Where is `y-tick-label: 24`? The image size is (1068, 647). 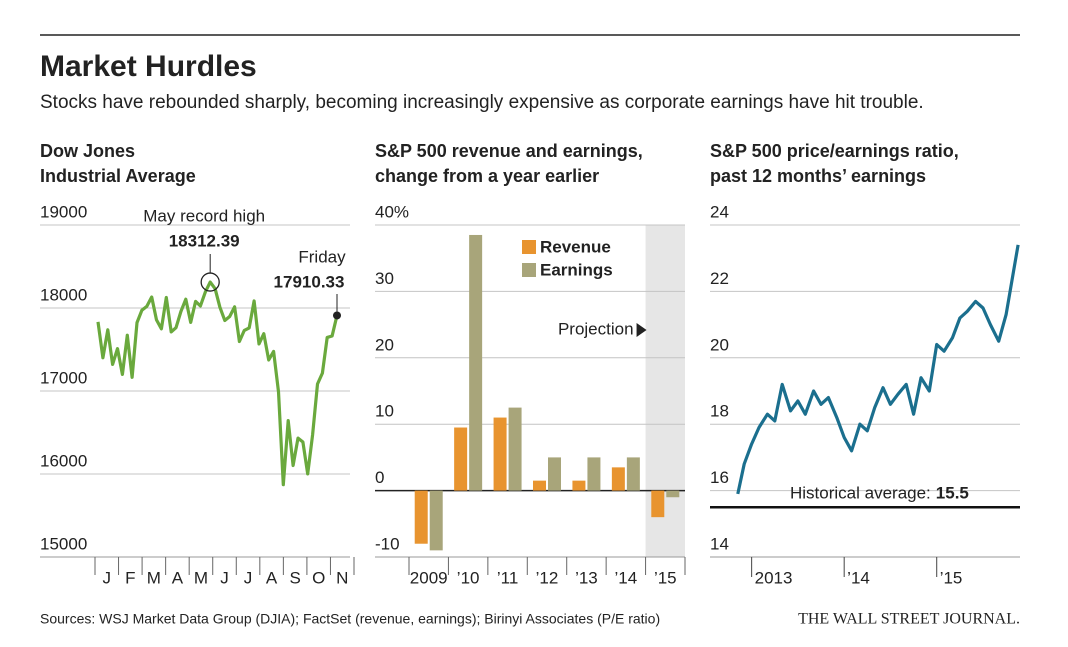 y-tick-label: 24 is located at coordinates (719, 211).